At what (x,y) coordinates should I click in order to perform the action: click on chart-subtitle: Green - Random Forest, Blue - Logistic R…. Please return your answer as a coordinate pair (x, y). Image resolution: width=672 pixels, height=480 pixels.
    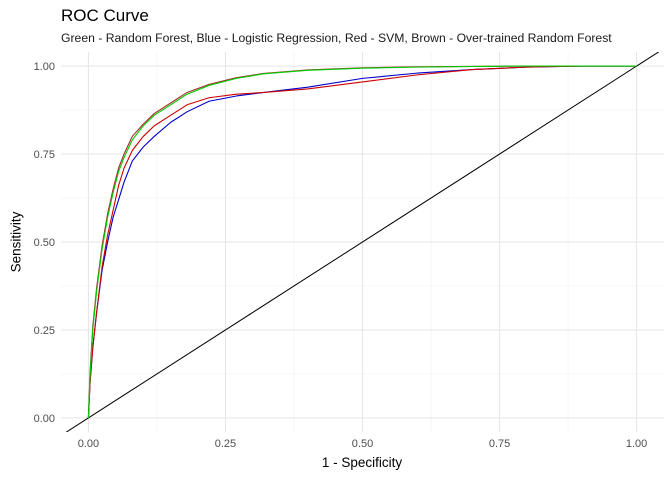
    Looking at the image, I should click on (336, 38).